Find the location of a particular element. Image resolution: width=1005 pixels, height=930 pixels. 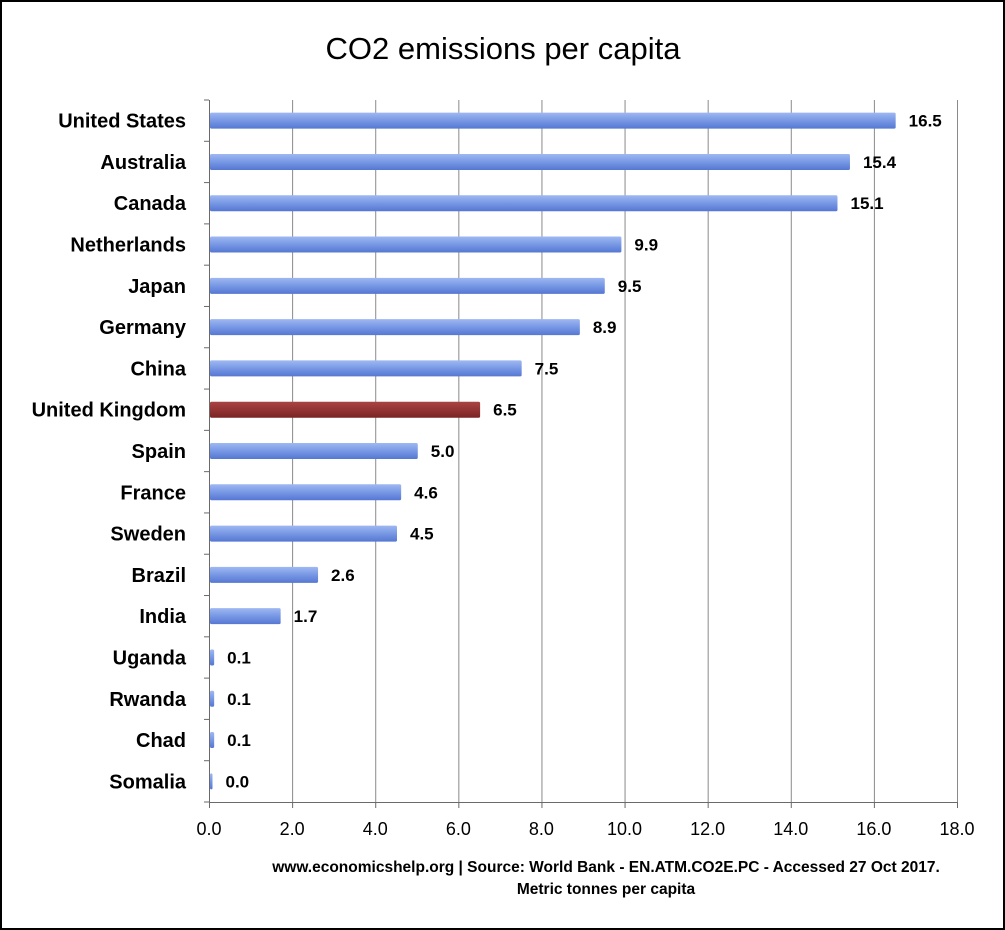

category-label-somalia: Somalia is located at coordinates (148, 782).